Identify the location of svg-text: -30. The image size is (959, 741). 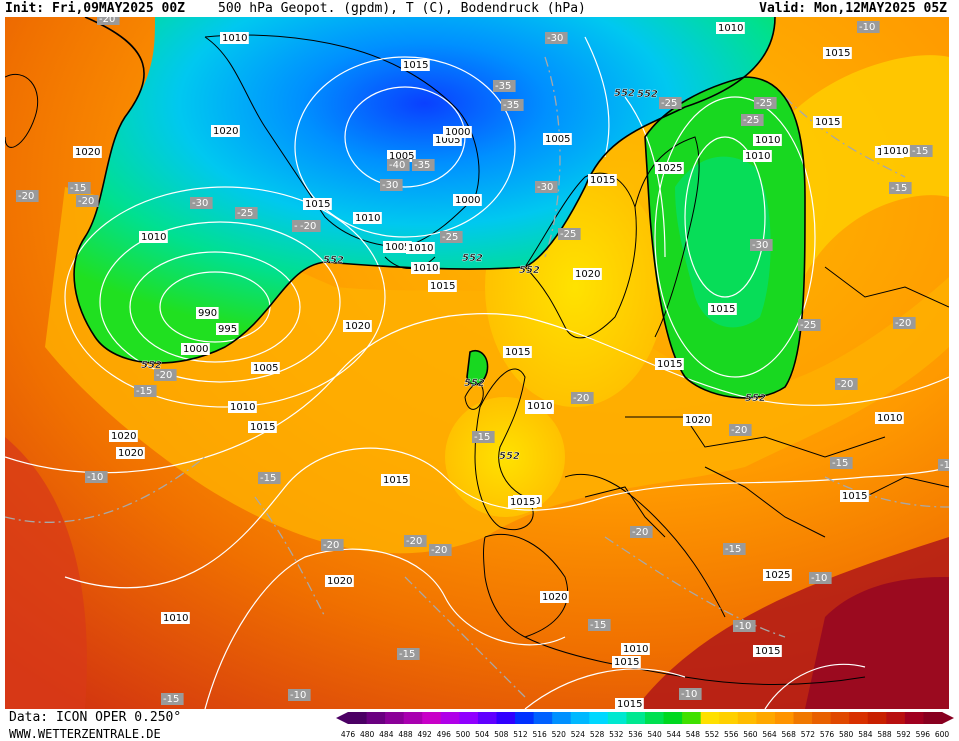
(545, 187).